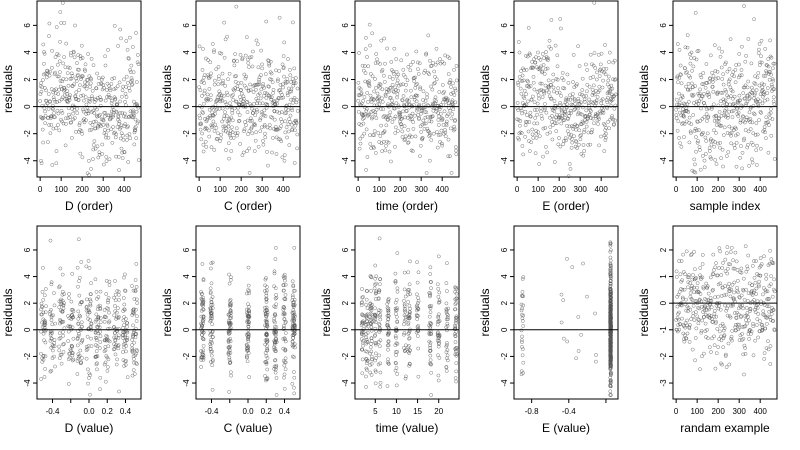 The height and width of the screenshot is (450, 800). What do you see at coordinates (212, 411) in the screenshot?
I see `x-tick-label: -0.4` at bounding box center [212, 411].